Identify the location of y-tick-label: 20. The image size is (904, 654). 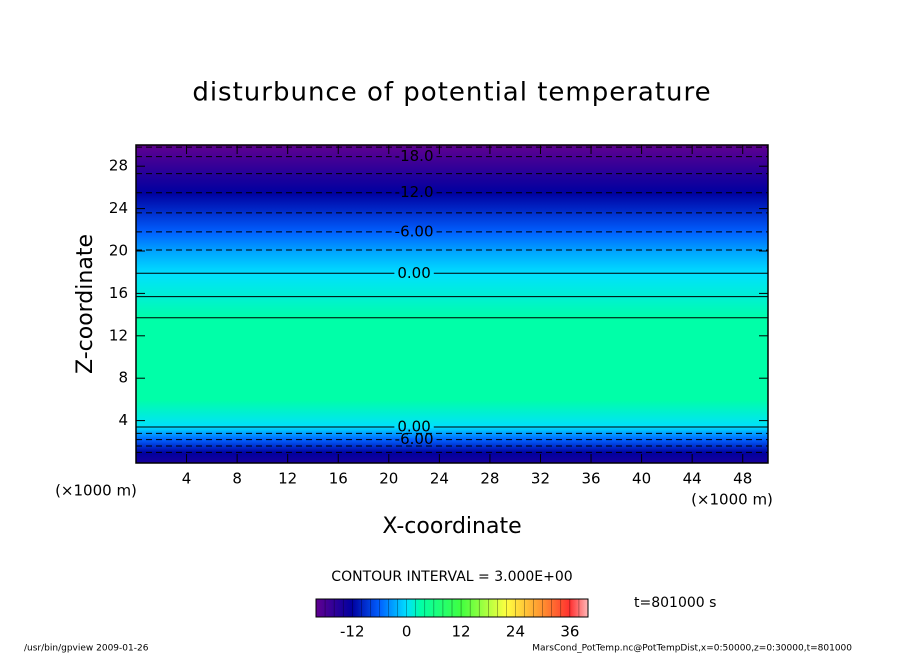
(118, 251).